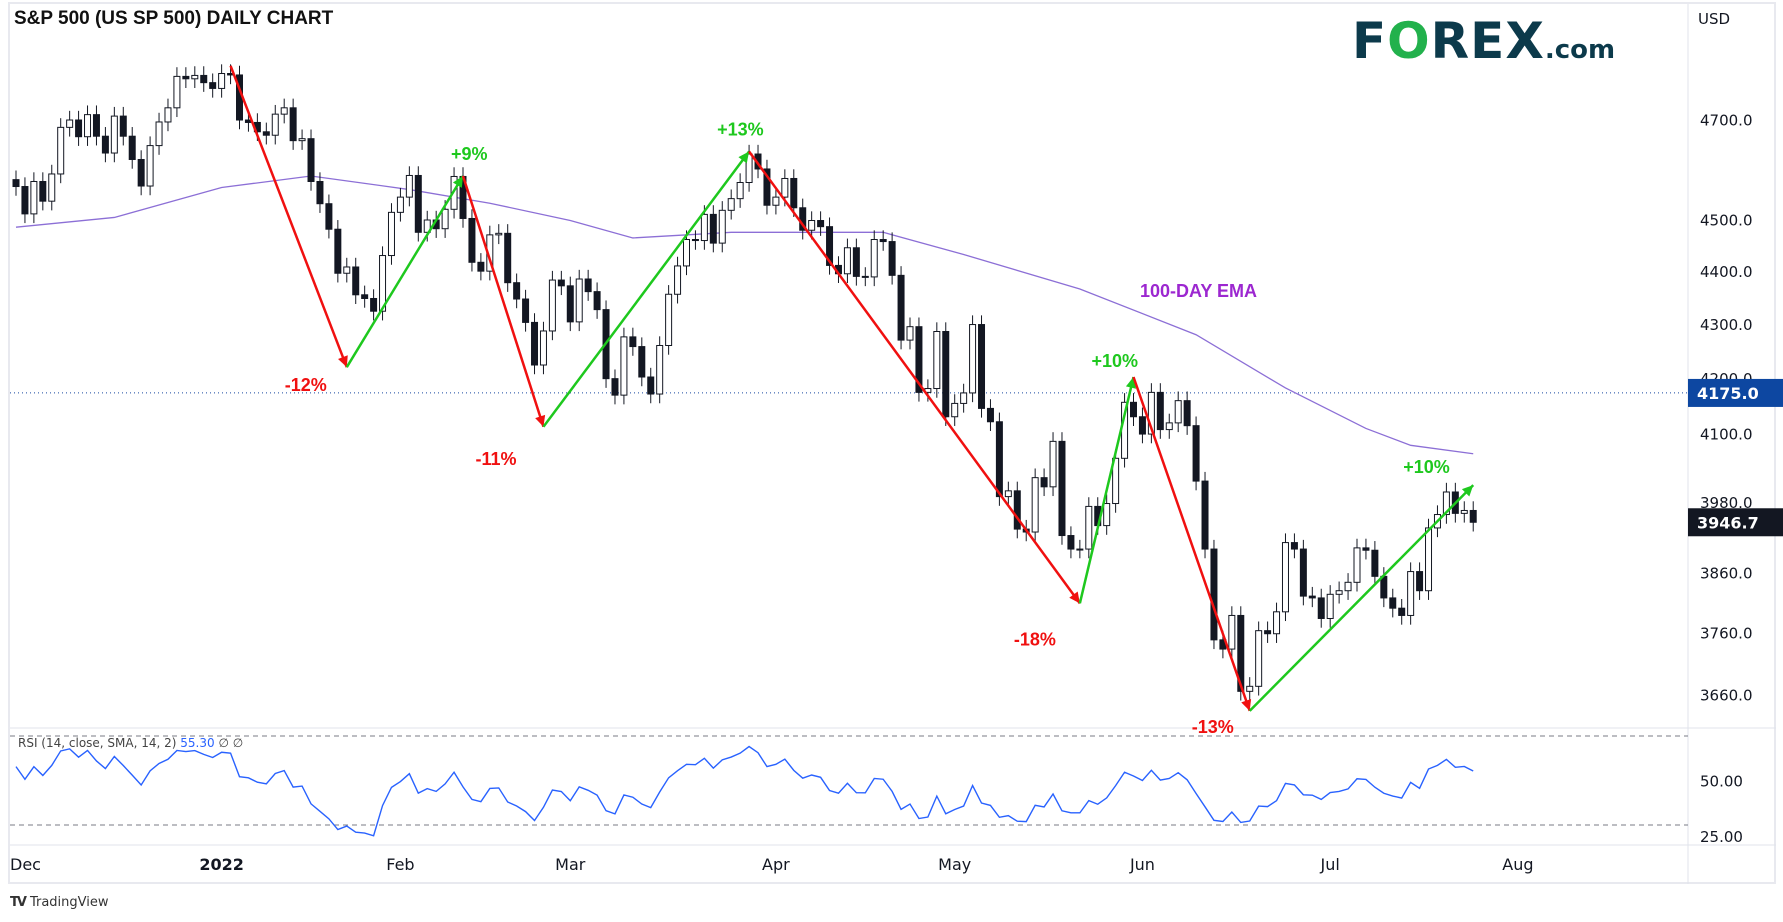 Image resolution: width=1783 pixels, height=922 pixels. I want to click on move-label: +9%, so click(469, 154).